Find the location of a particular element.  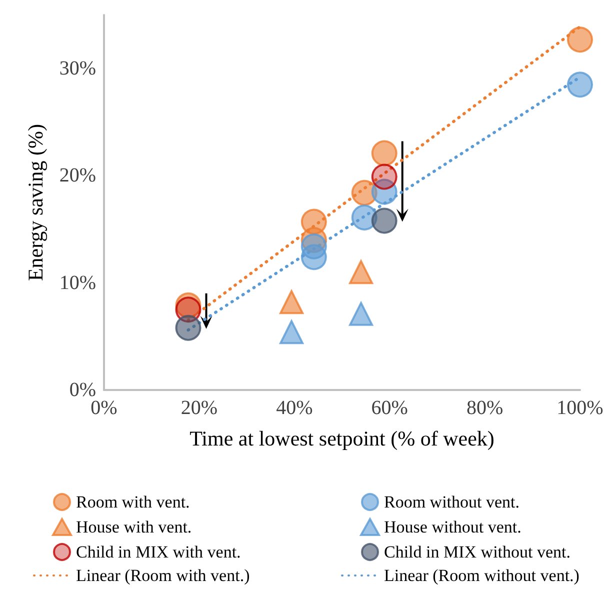

x-tick-label: 80% is located at coordinates (485, 408).